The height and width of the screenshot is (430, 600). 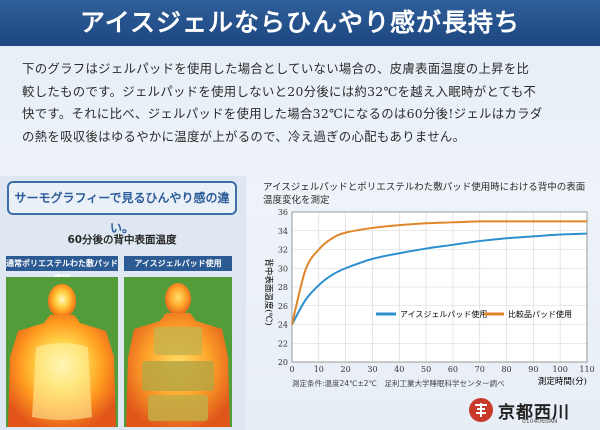 I want to click on thermography-heading: サーモグラフィーで見るひんやり感の違い。, so click(x=122, y=208).